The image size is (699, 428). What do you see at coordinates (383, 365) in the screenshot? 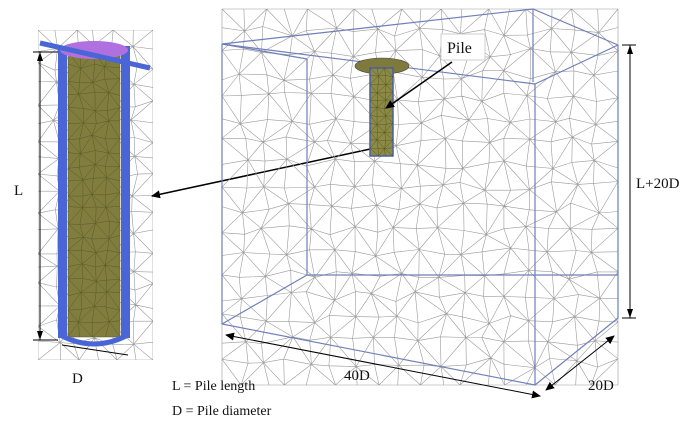
I see `width-dimension` at bounding box center [383, 365].